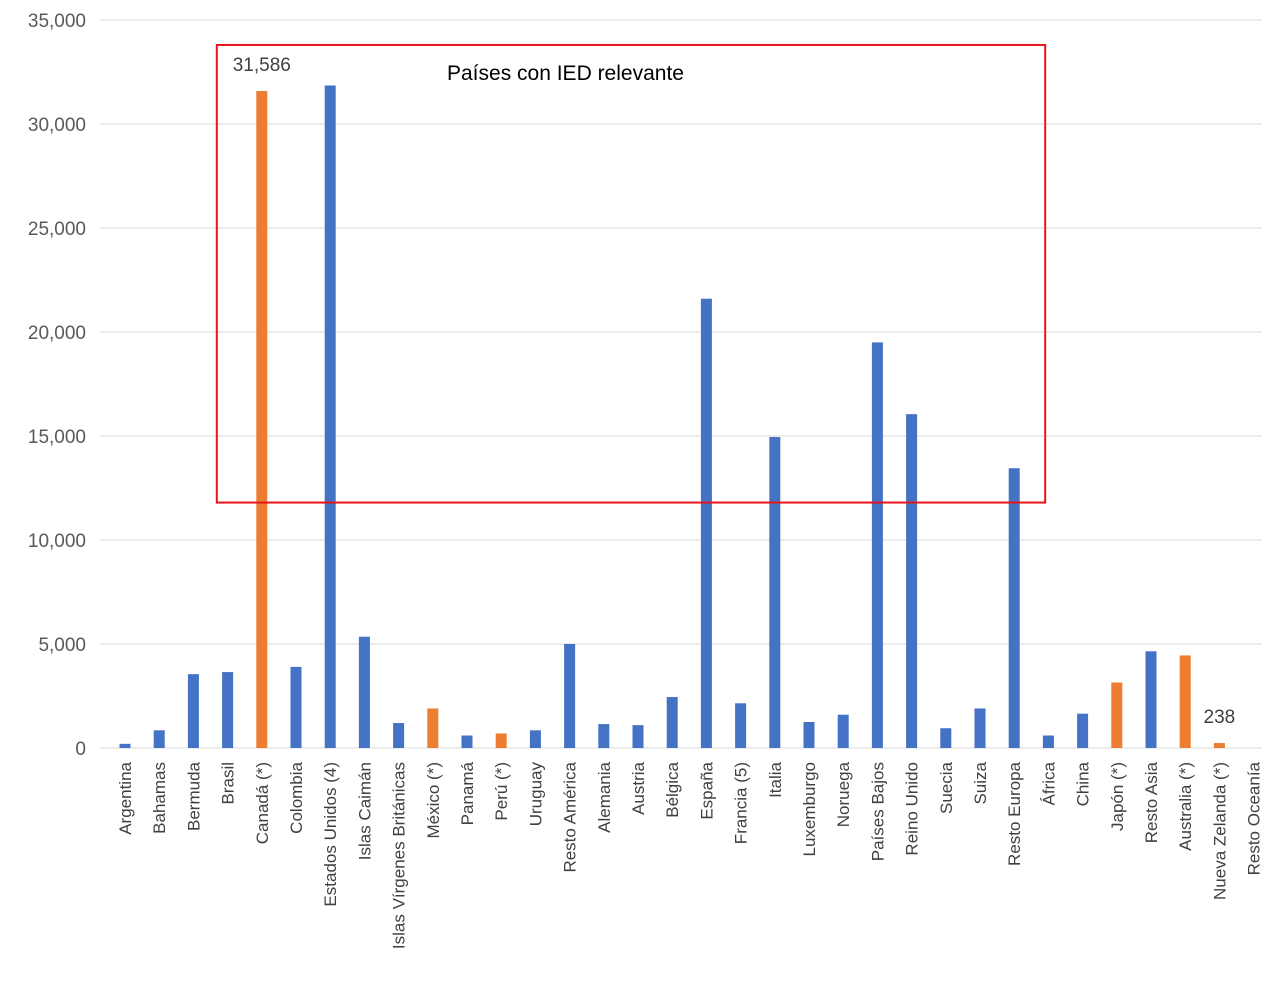 The width and height of the screenshot is (1274, 996). What do you see at coordinates (296, 797) in the screenshot?
I see `x-tick-label: Colombia` at bounding box center [296, 797].